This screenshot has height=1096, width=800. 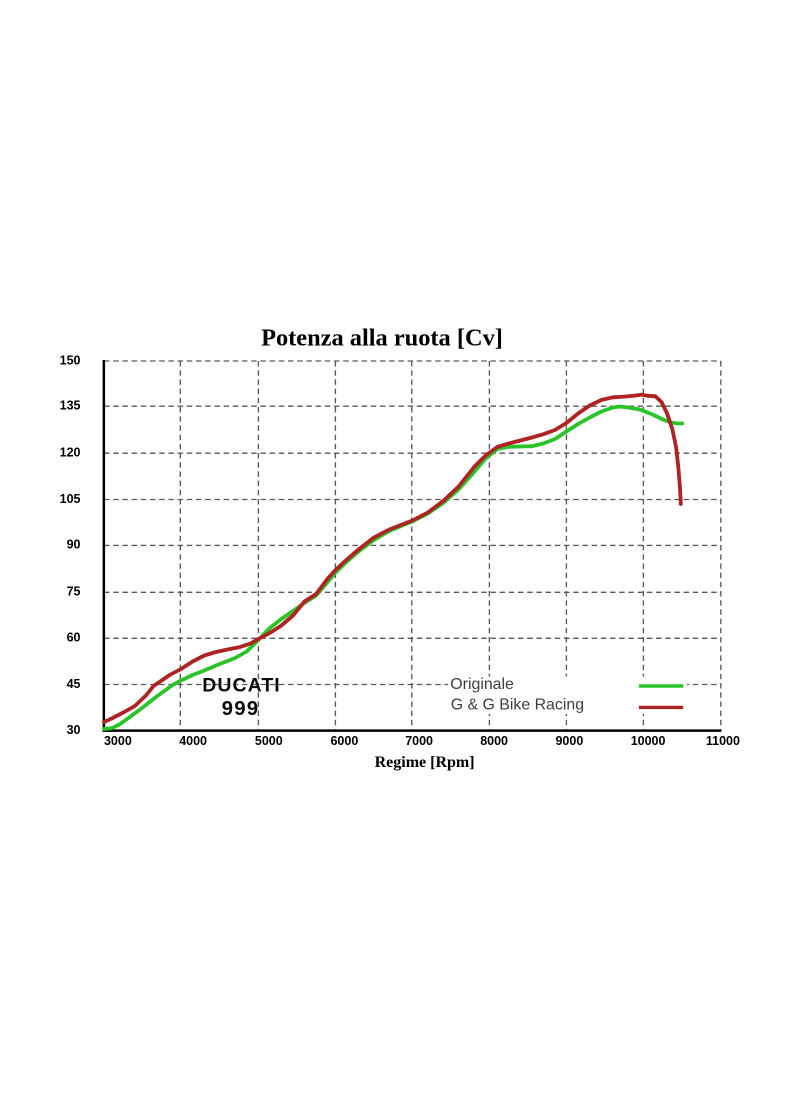 What do you see at coordinates (648, 741) in the screenshot?
I see `svg-text: 10000` at bounding box center [648, 741].